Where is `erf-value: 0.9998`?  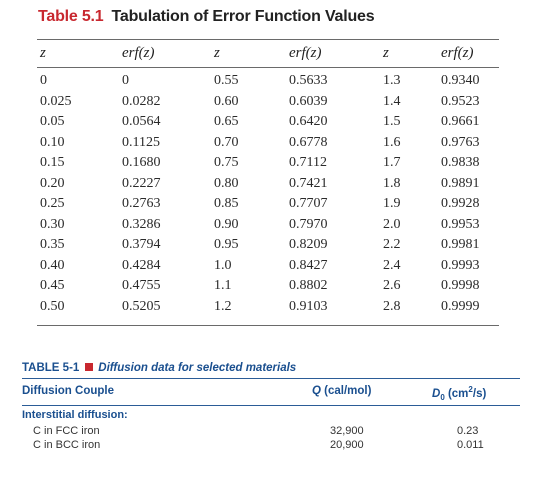
erf-value: 0.9998 is located at coordinates (460, 285).